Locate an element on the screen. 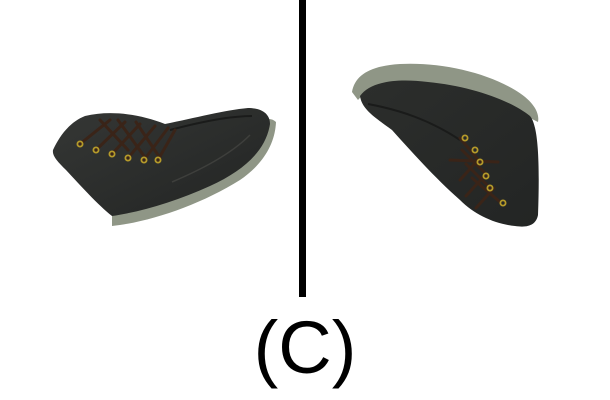 Image resolution: width=610 pixels, height=400 pixels. figure-caption: (C) is located at coordinates (305, 347).